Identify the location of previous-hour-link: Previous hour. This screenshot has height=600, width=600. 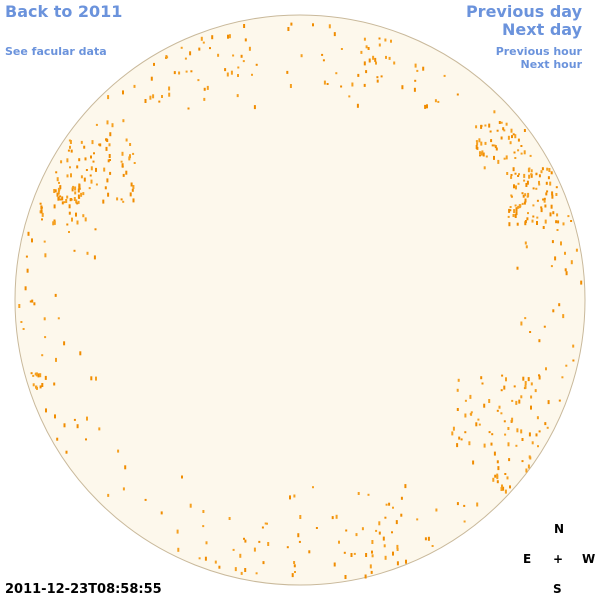
(538, 51).